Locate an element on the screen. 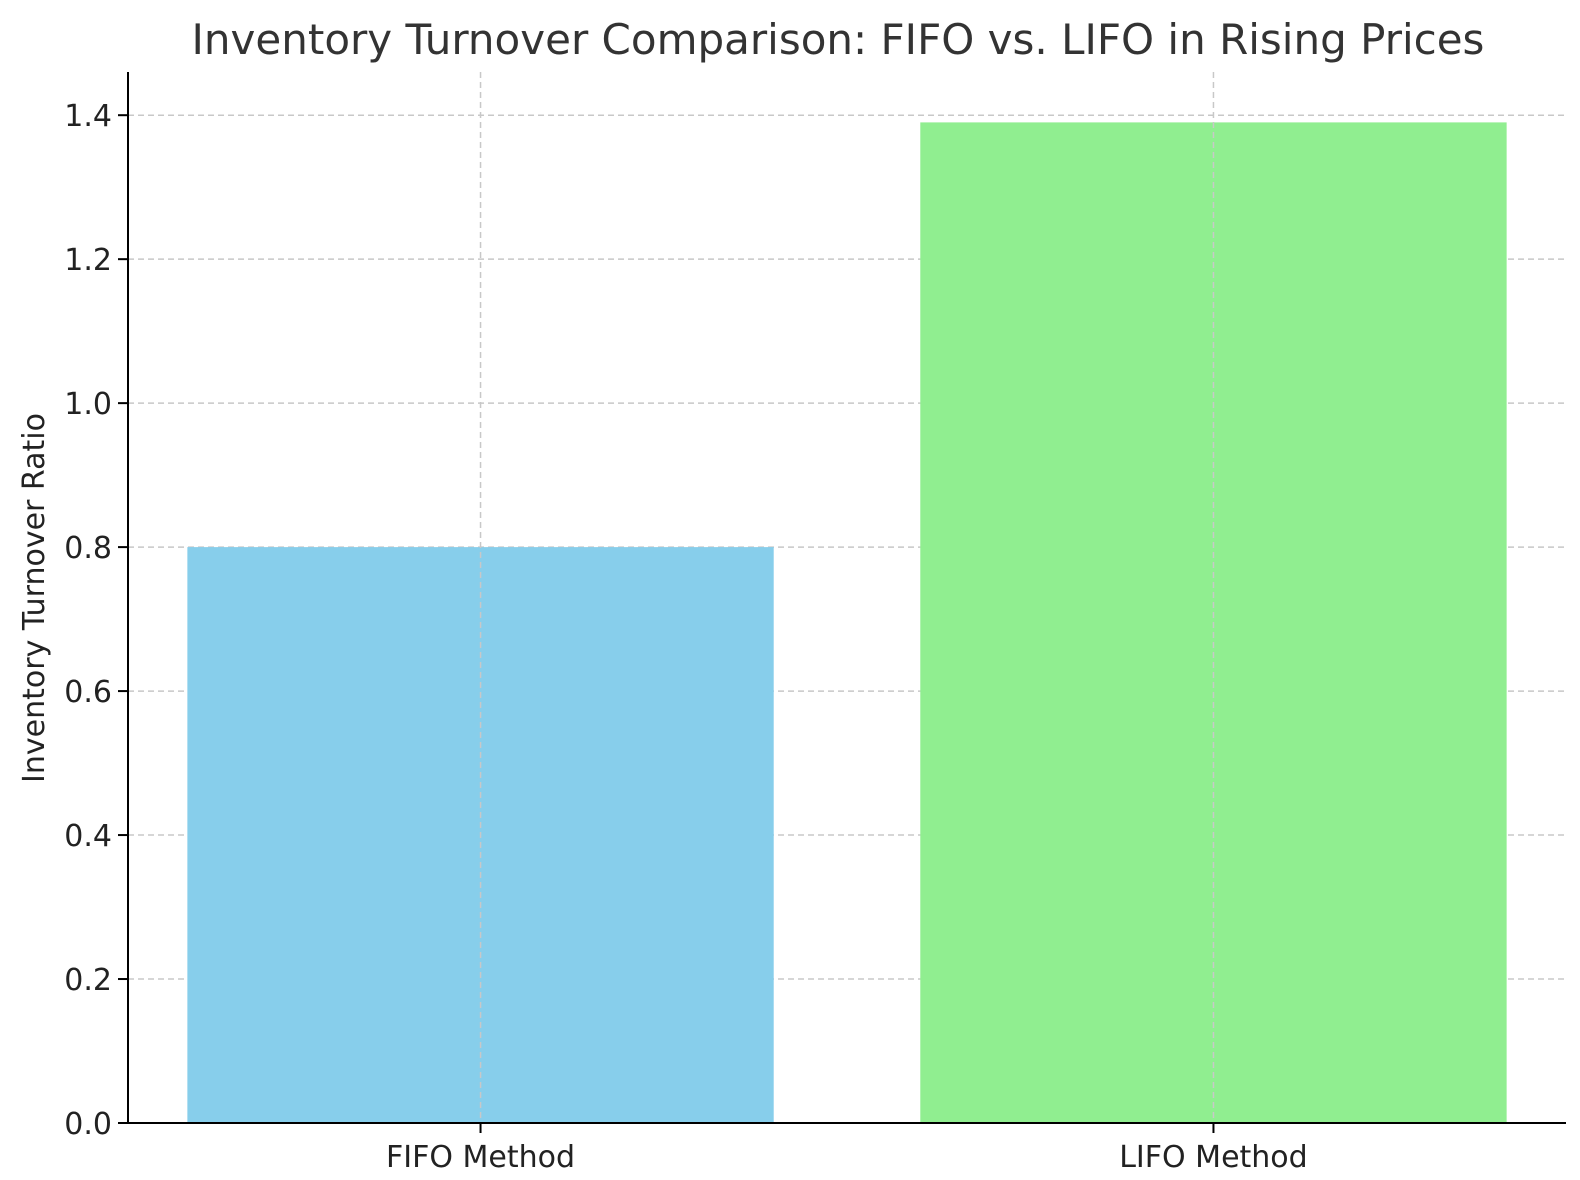 This screenshot has width=1580, height=1180. x-axis-ticks: FIFO Method LIFO Method is located at coordinates (847, 1149).